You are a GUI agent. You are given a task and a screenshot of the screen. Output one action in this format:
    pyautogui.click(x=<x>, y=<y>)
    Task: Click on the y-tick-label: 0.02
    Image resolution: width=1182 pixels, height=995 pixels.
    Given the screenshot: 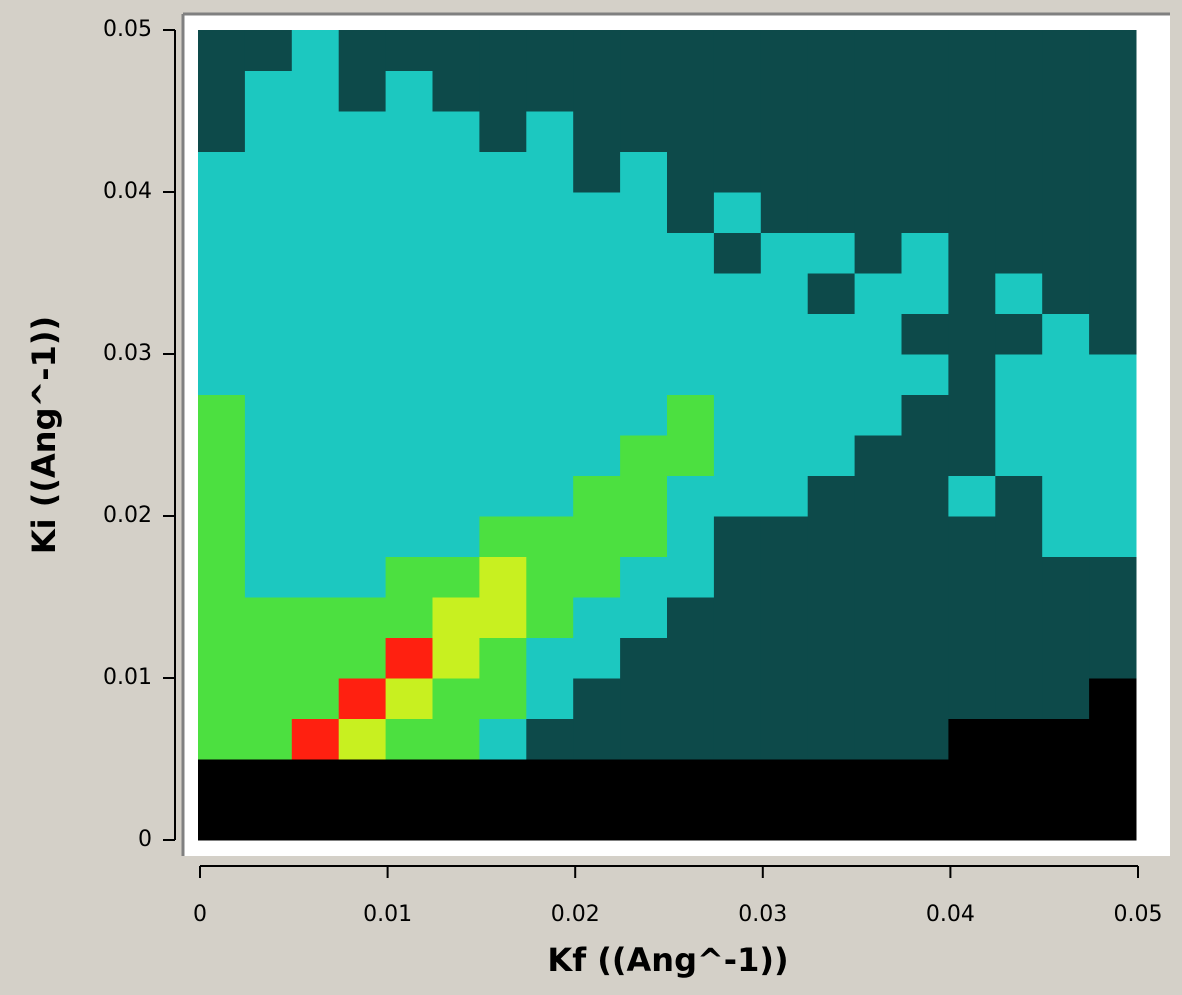 What is the action you would take?
    pyautogui.click(x=127, y=515)
    